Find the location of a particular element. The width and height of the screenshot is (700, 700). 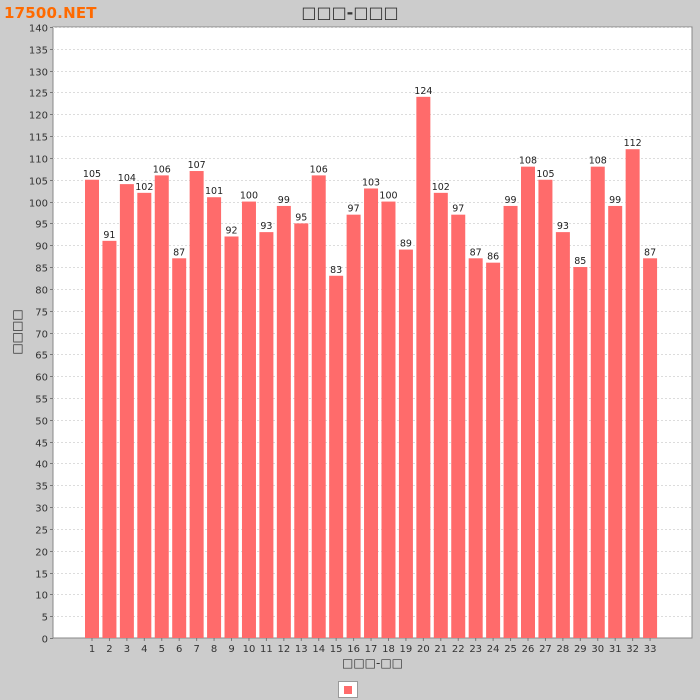

y-tick-label: 115 is located at coordinates (38, 138).